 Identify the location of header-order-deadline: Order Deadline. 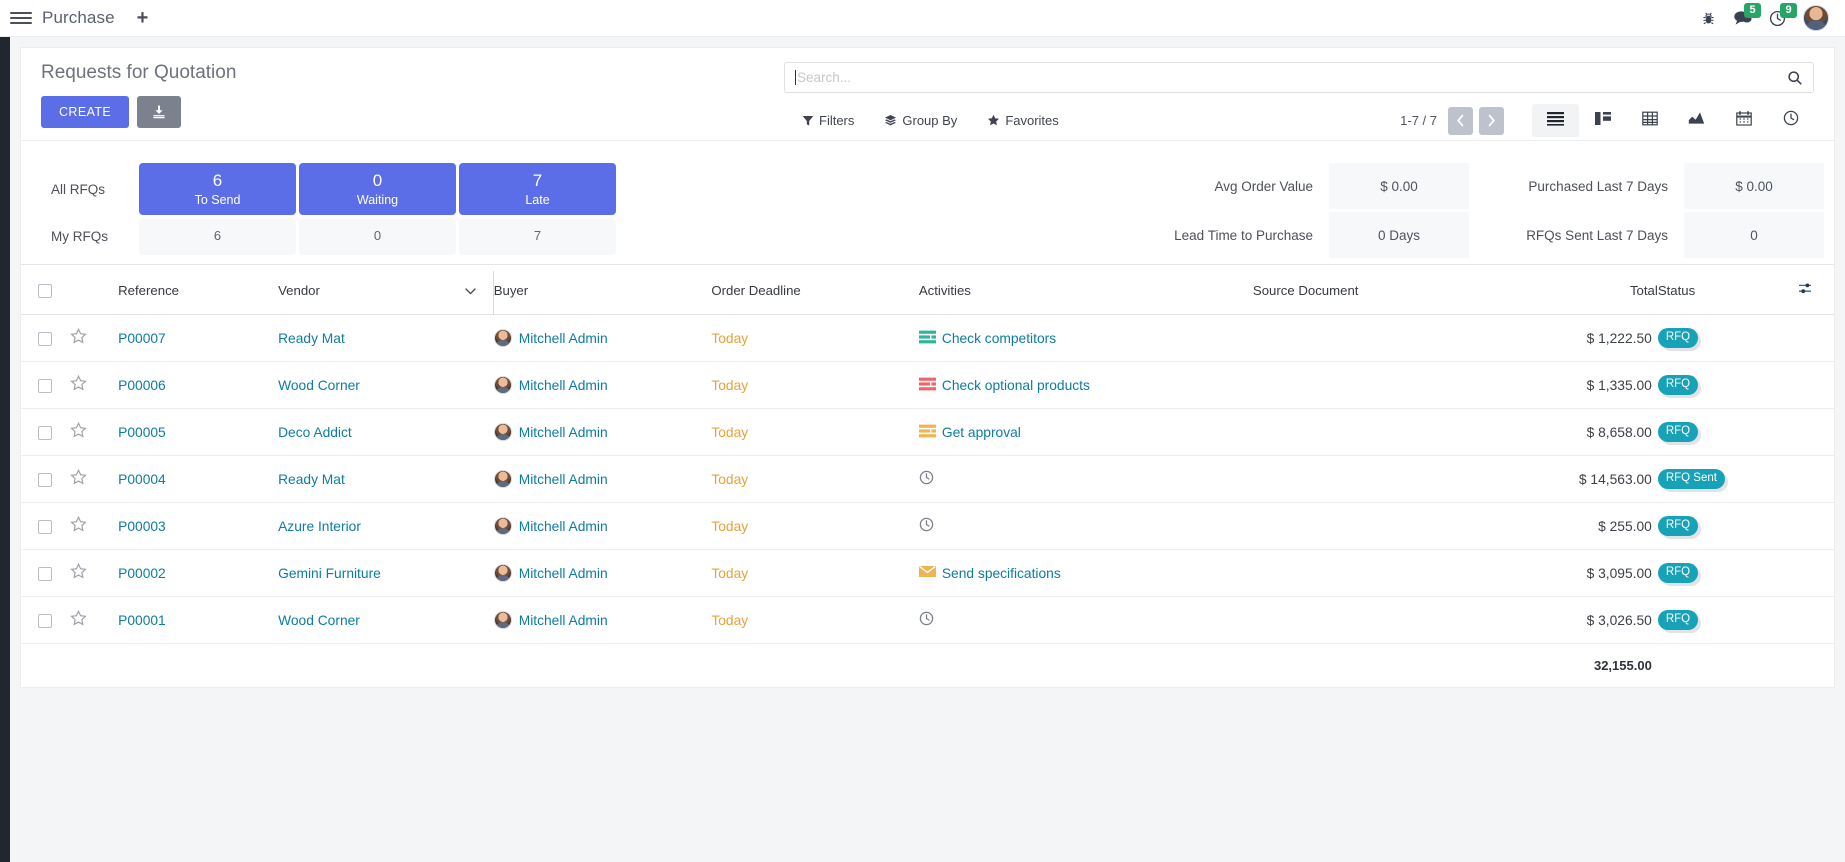
(815, 290).